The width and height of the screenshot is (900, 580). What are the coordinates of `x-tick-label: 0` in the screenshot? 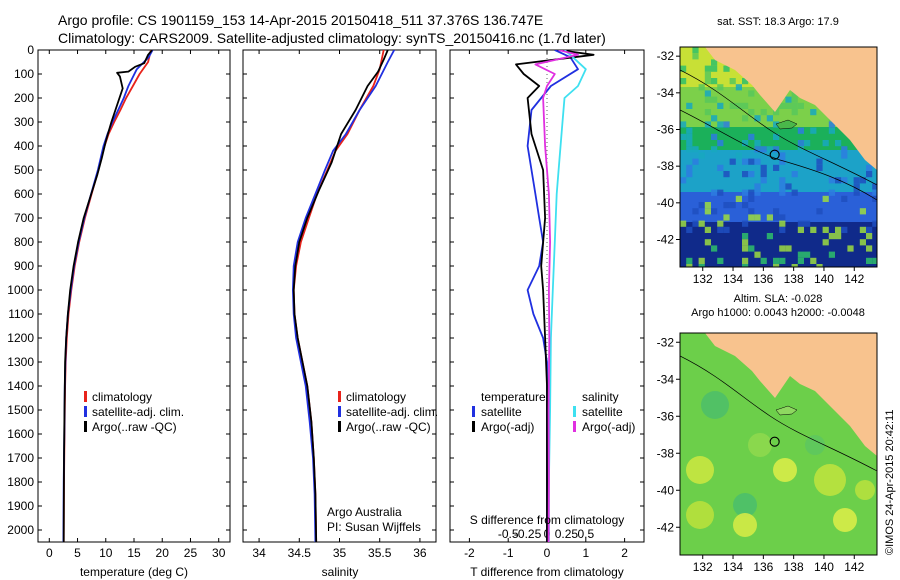 It's located at (49, 553).